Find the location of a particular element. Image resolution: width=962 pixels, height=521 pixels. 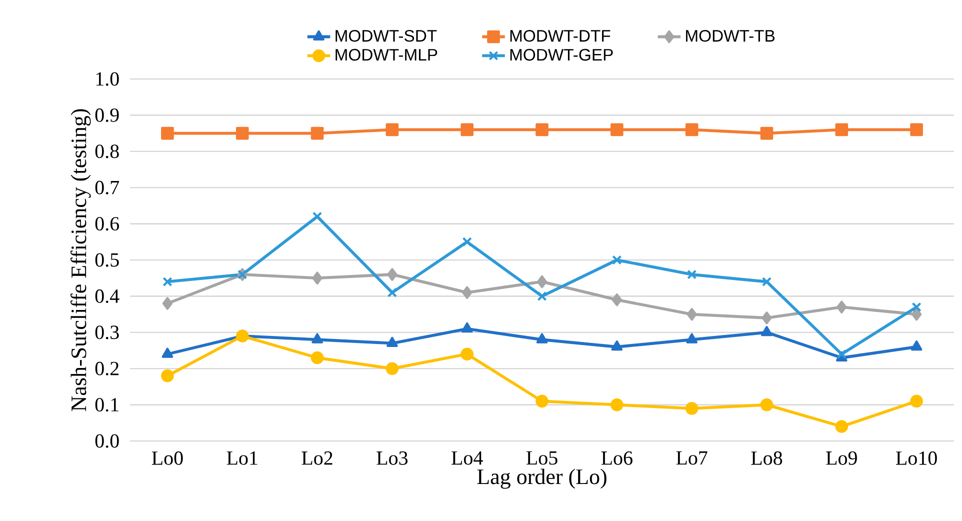

y-tick-label: 0.7 is located at coordinates (107, 187).